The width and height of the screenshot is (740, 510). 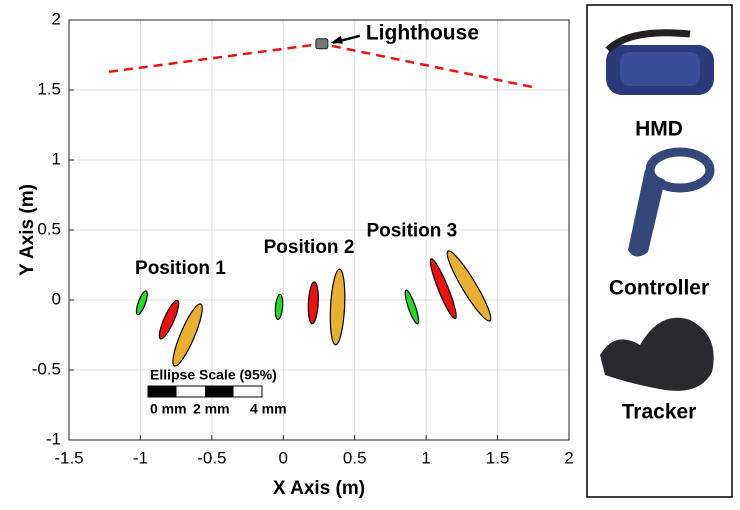 What do you see at coordinates (56, 298) in the screenshot?
I see `y-tick-label: 0` at bounding box center [56, 298].